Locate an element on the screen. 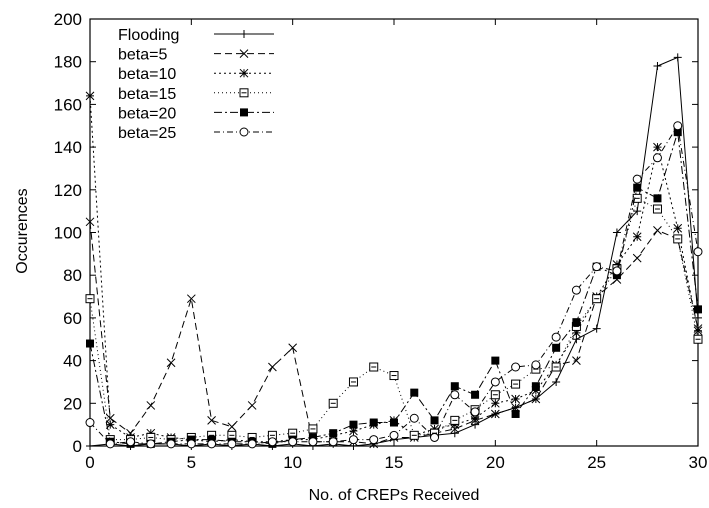  legend-label: beta=15 is located at coordinates (147, 94).